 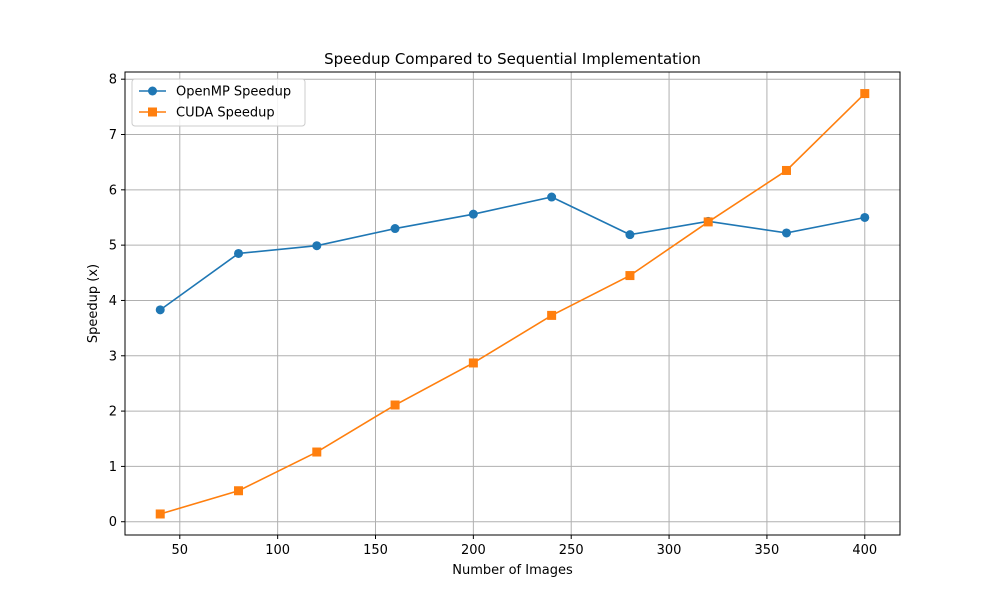 I want to click on x-tick-label: 200, so click(x=473, y=550).